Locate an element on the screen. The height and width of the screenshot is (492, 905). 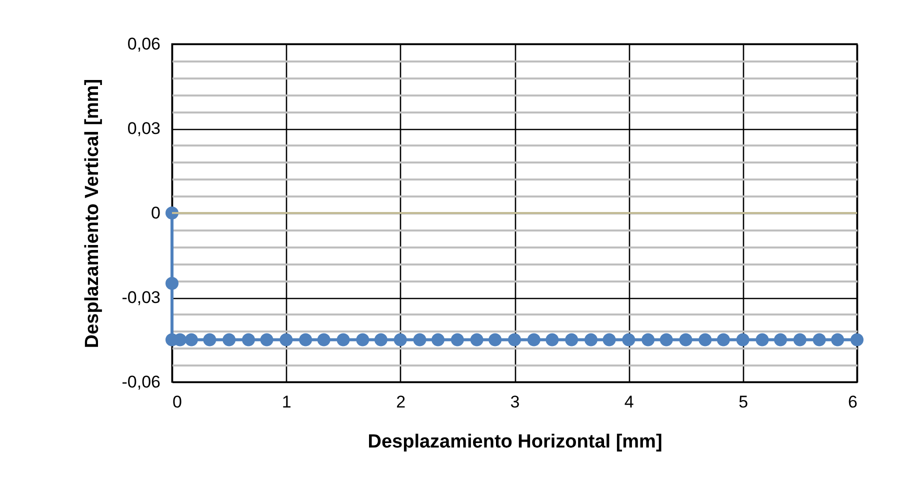
x-tick-label: 2 is located at coordinates (401, 402).